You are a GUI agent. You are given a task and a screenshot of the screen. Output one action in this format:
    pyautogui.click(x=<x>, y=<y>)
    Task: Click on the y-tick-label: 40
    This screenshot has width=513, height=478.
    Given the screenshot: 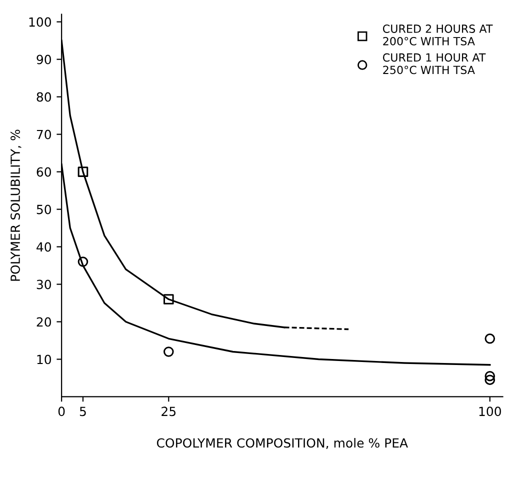 What is the action you would take?
    pyautogui.click(x=44, y=247)
    